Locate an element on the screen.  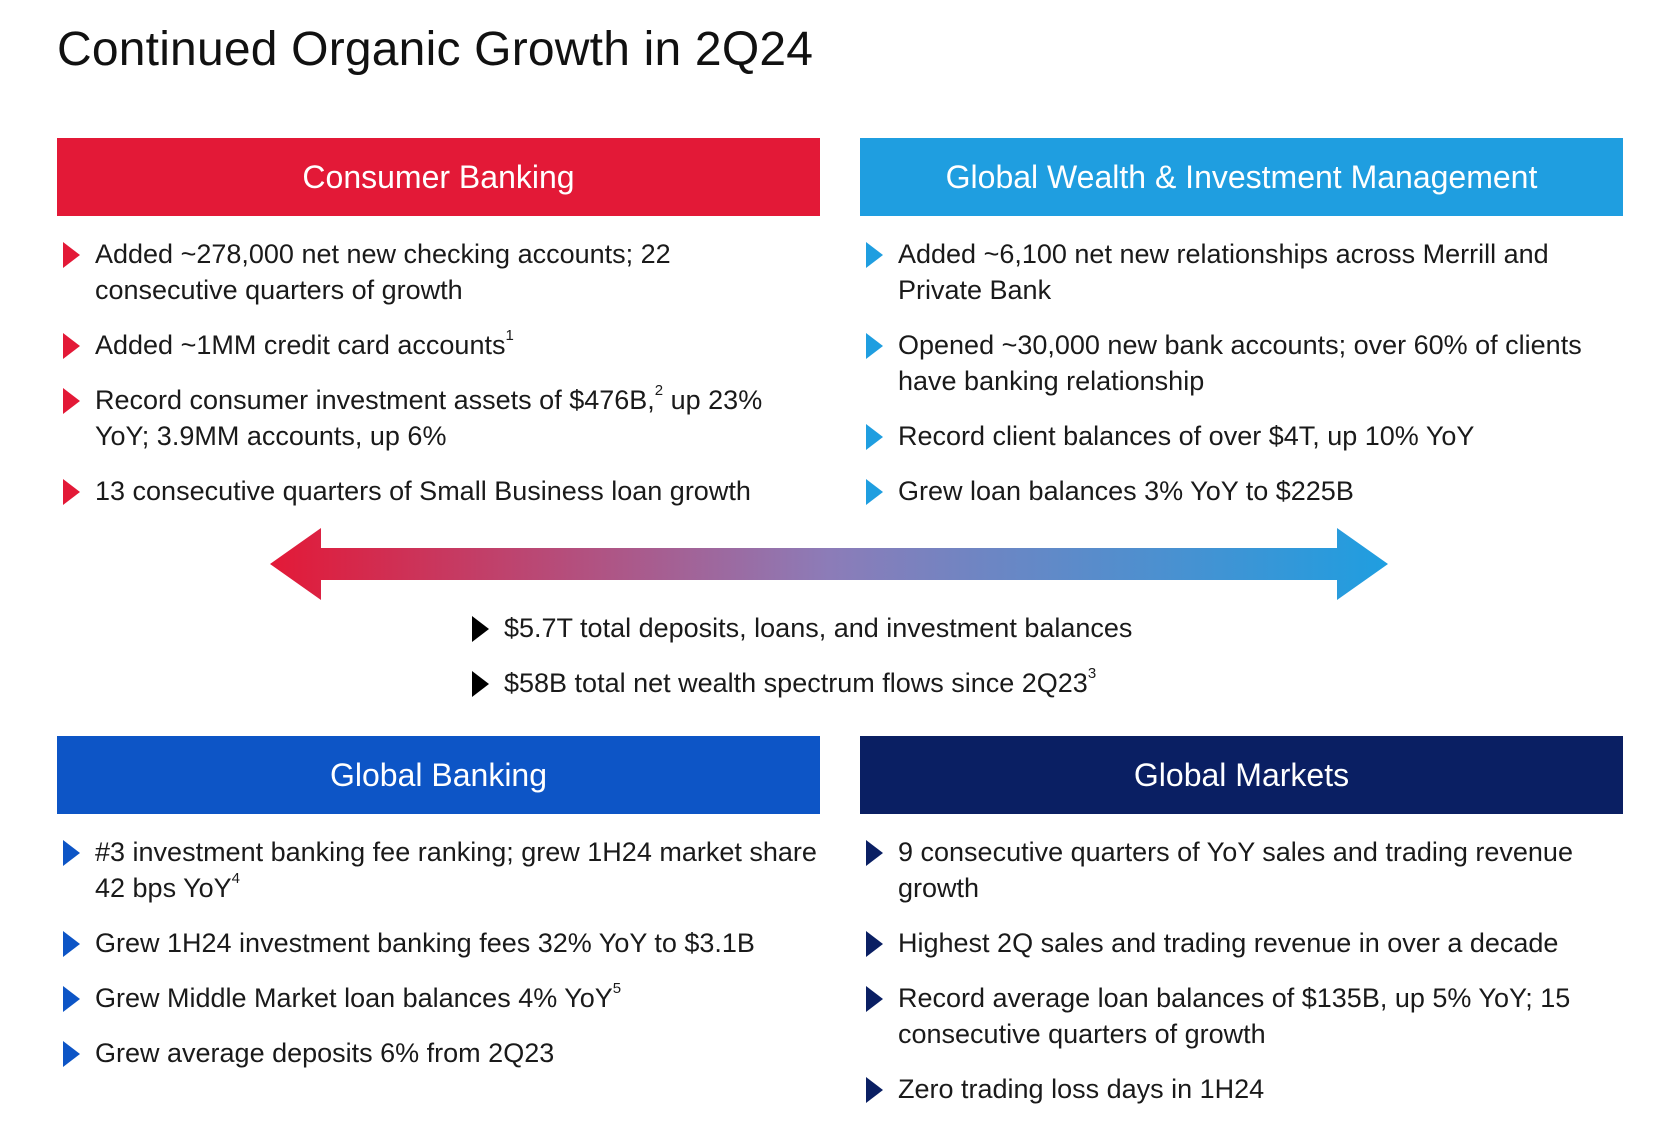
global-markets-title: Global Markets is located at coordinates (1241, 774).